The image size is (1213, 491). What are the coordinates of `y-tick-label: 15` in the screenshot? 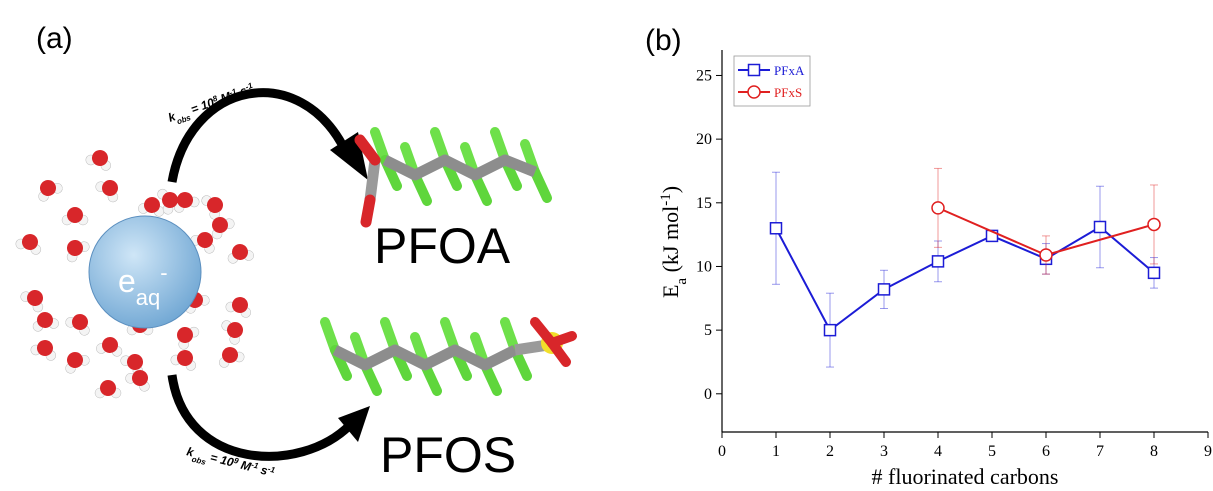 It's located at (704, 203).